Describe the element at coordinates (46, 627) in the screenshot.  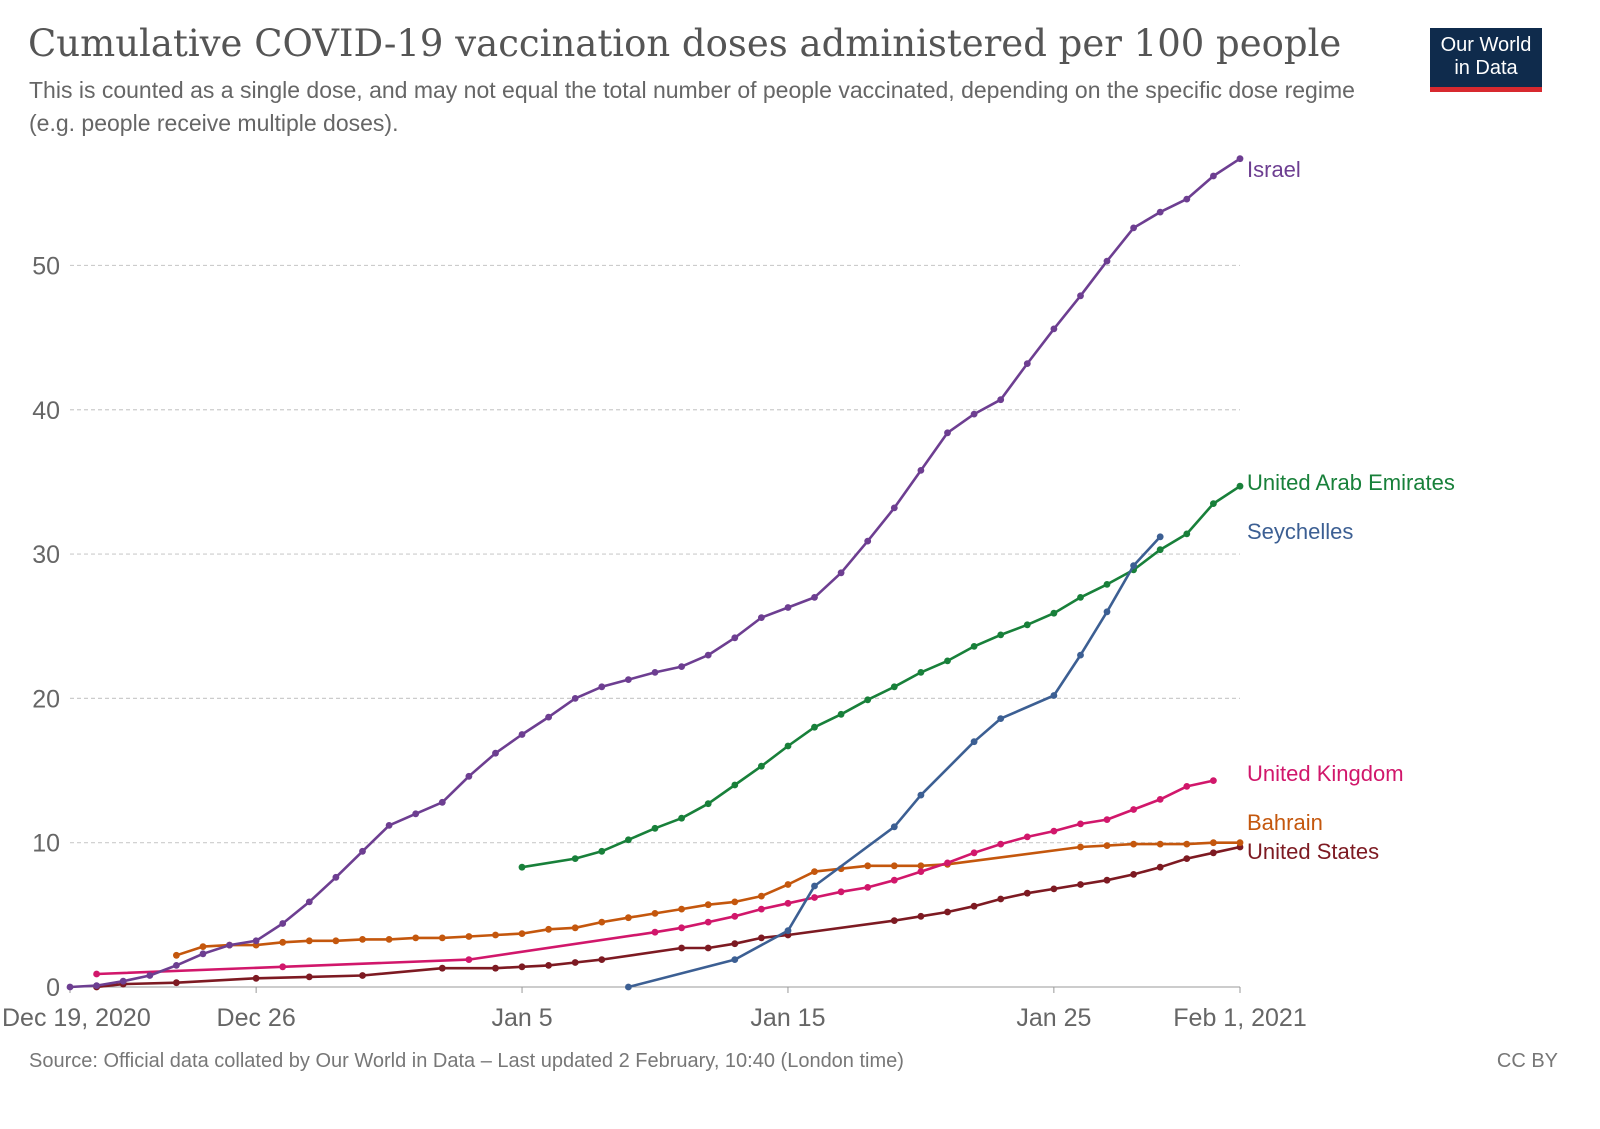
I see `y-axis: 0 10 20 30 40 50` at that location.